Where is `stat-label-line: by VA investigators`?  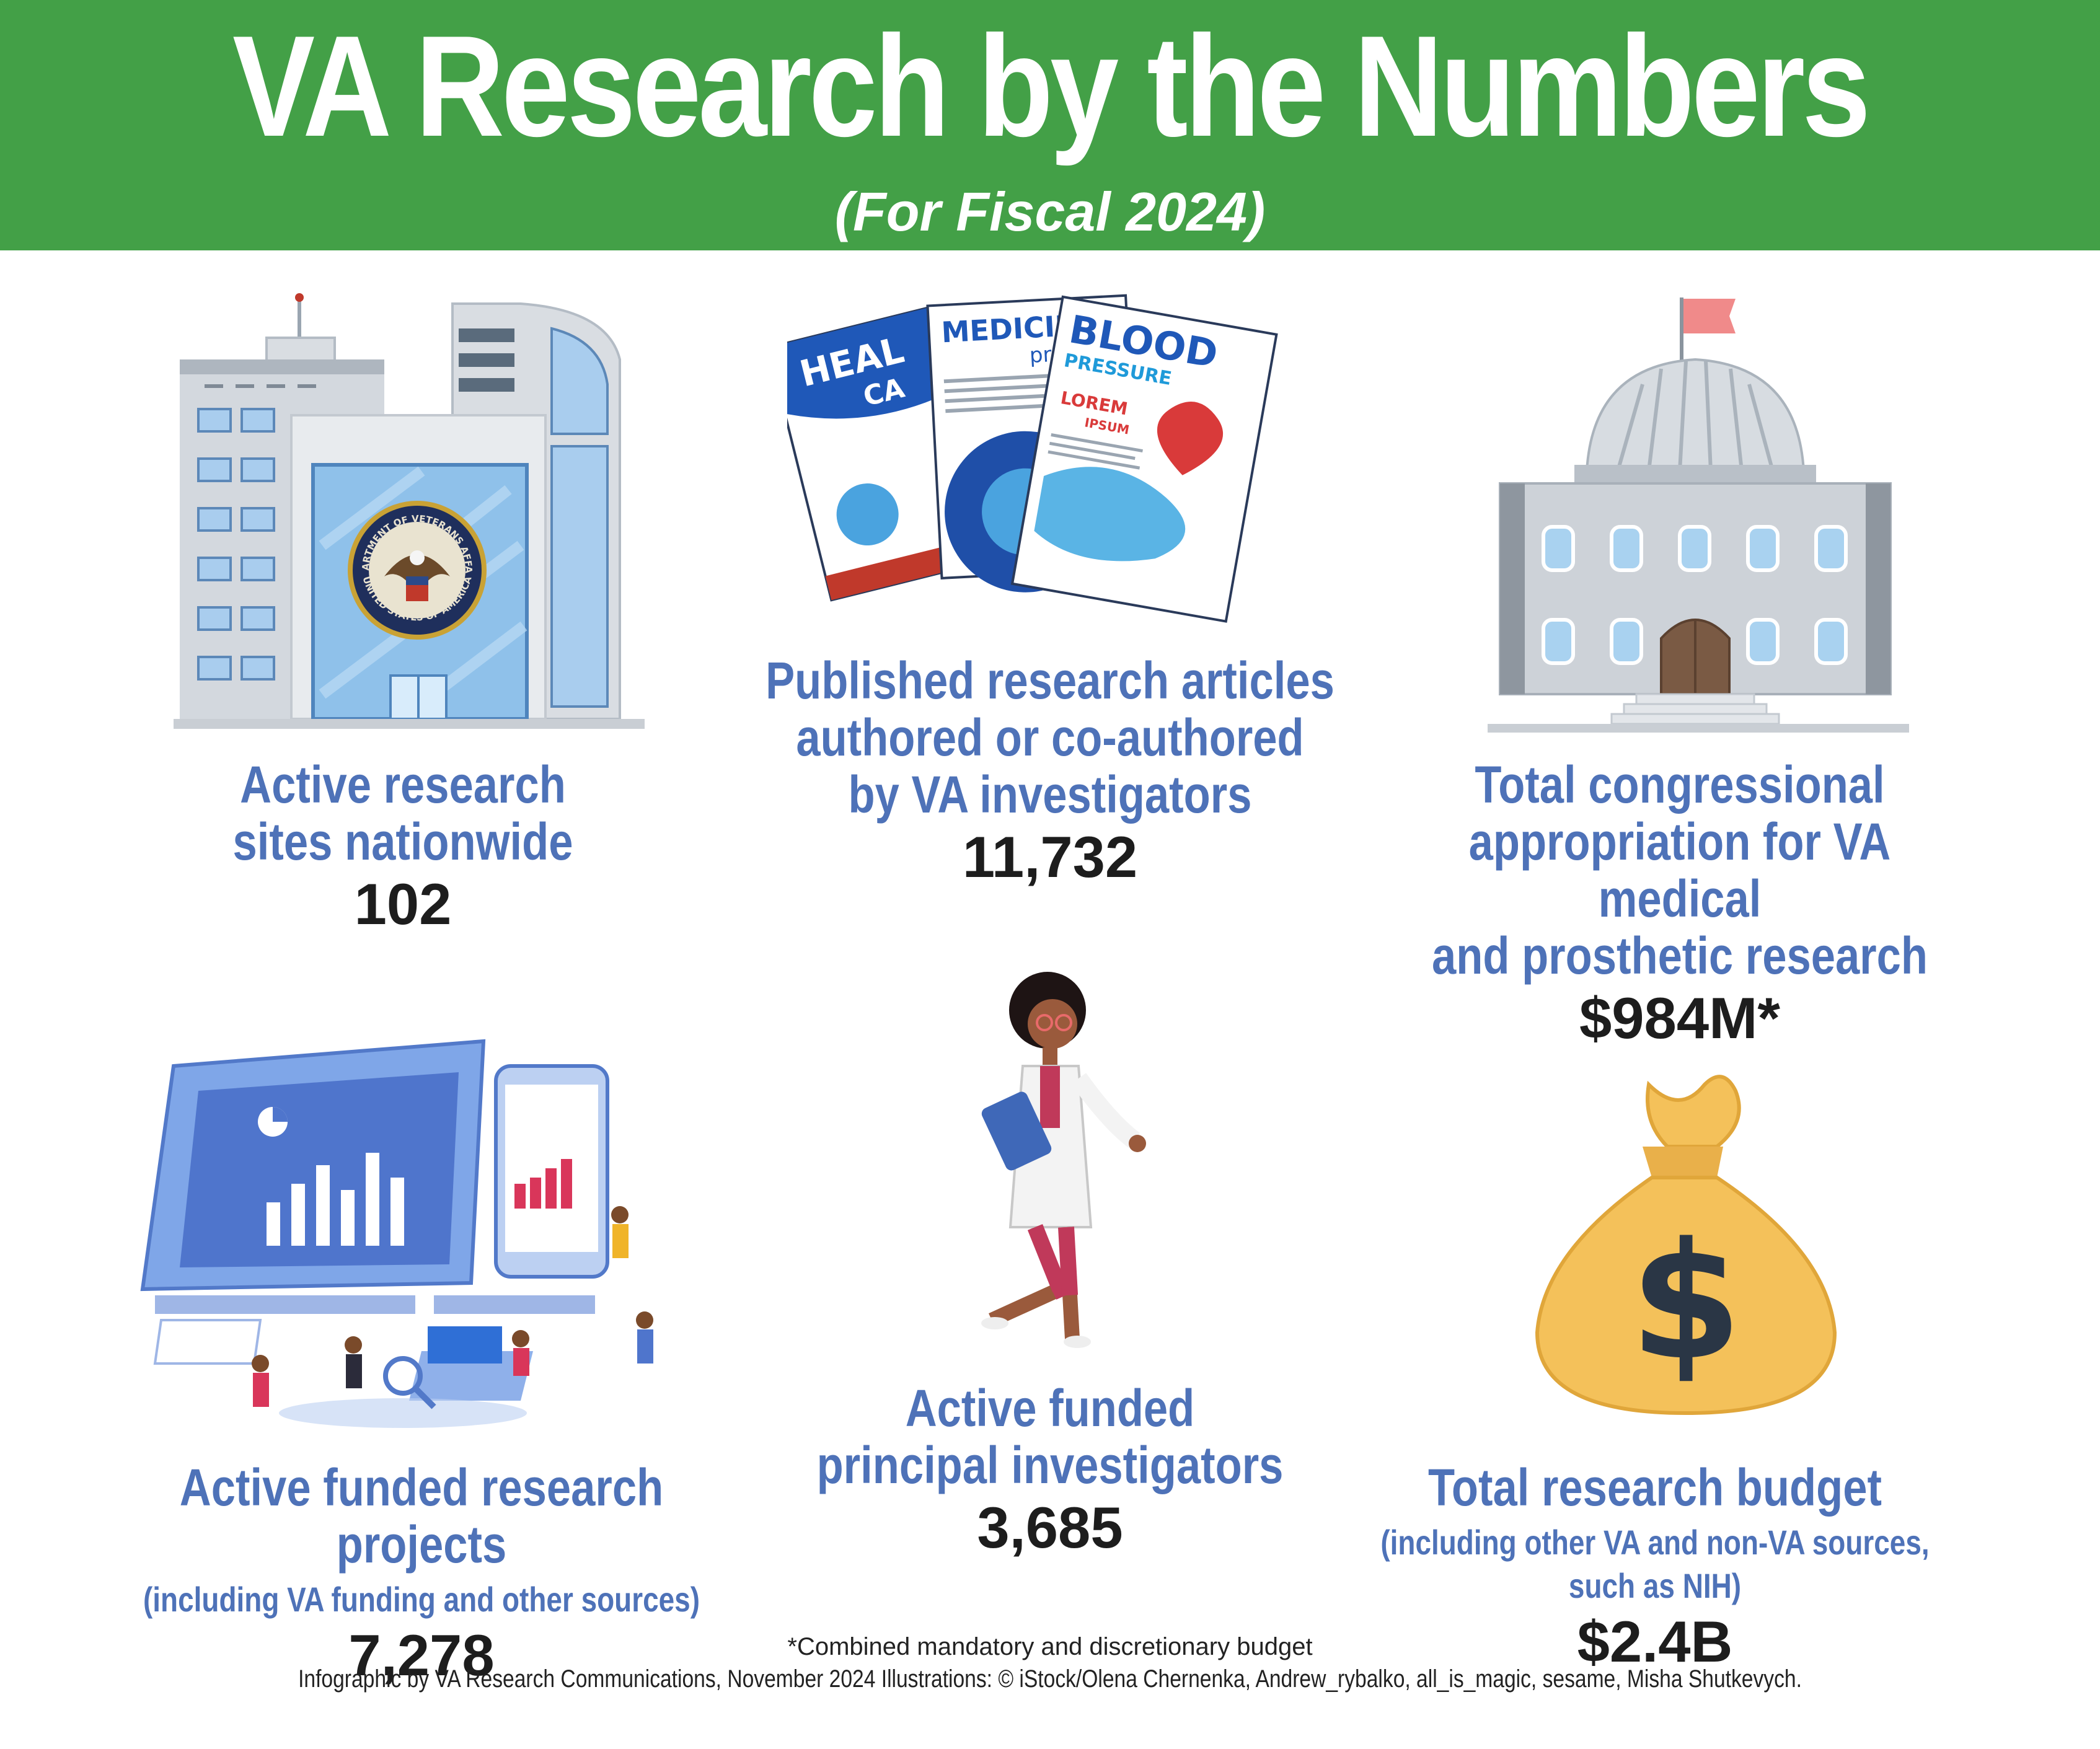
stat-label-line: by VA investigators is located at coordinates (1050, 794).